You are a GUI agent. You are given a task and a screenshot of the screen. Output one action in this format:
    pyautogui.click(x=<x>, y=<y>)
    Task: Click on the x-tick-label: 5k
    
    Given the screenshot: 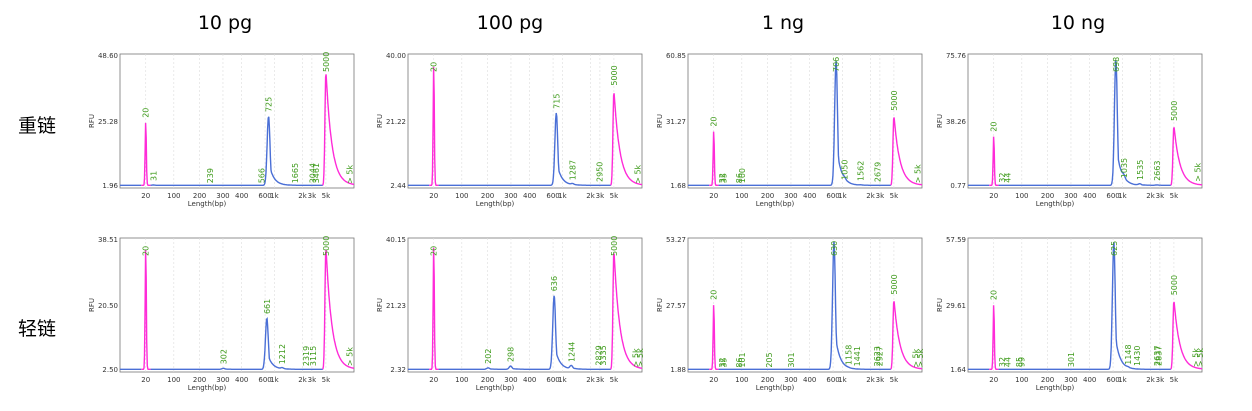 What is the action you would take?
    pyautogui.click(x=894, y=380)
    